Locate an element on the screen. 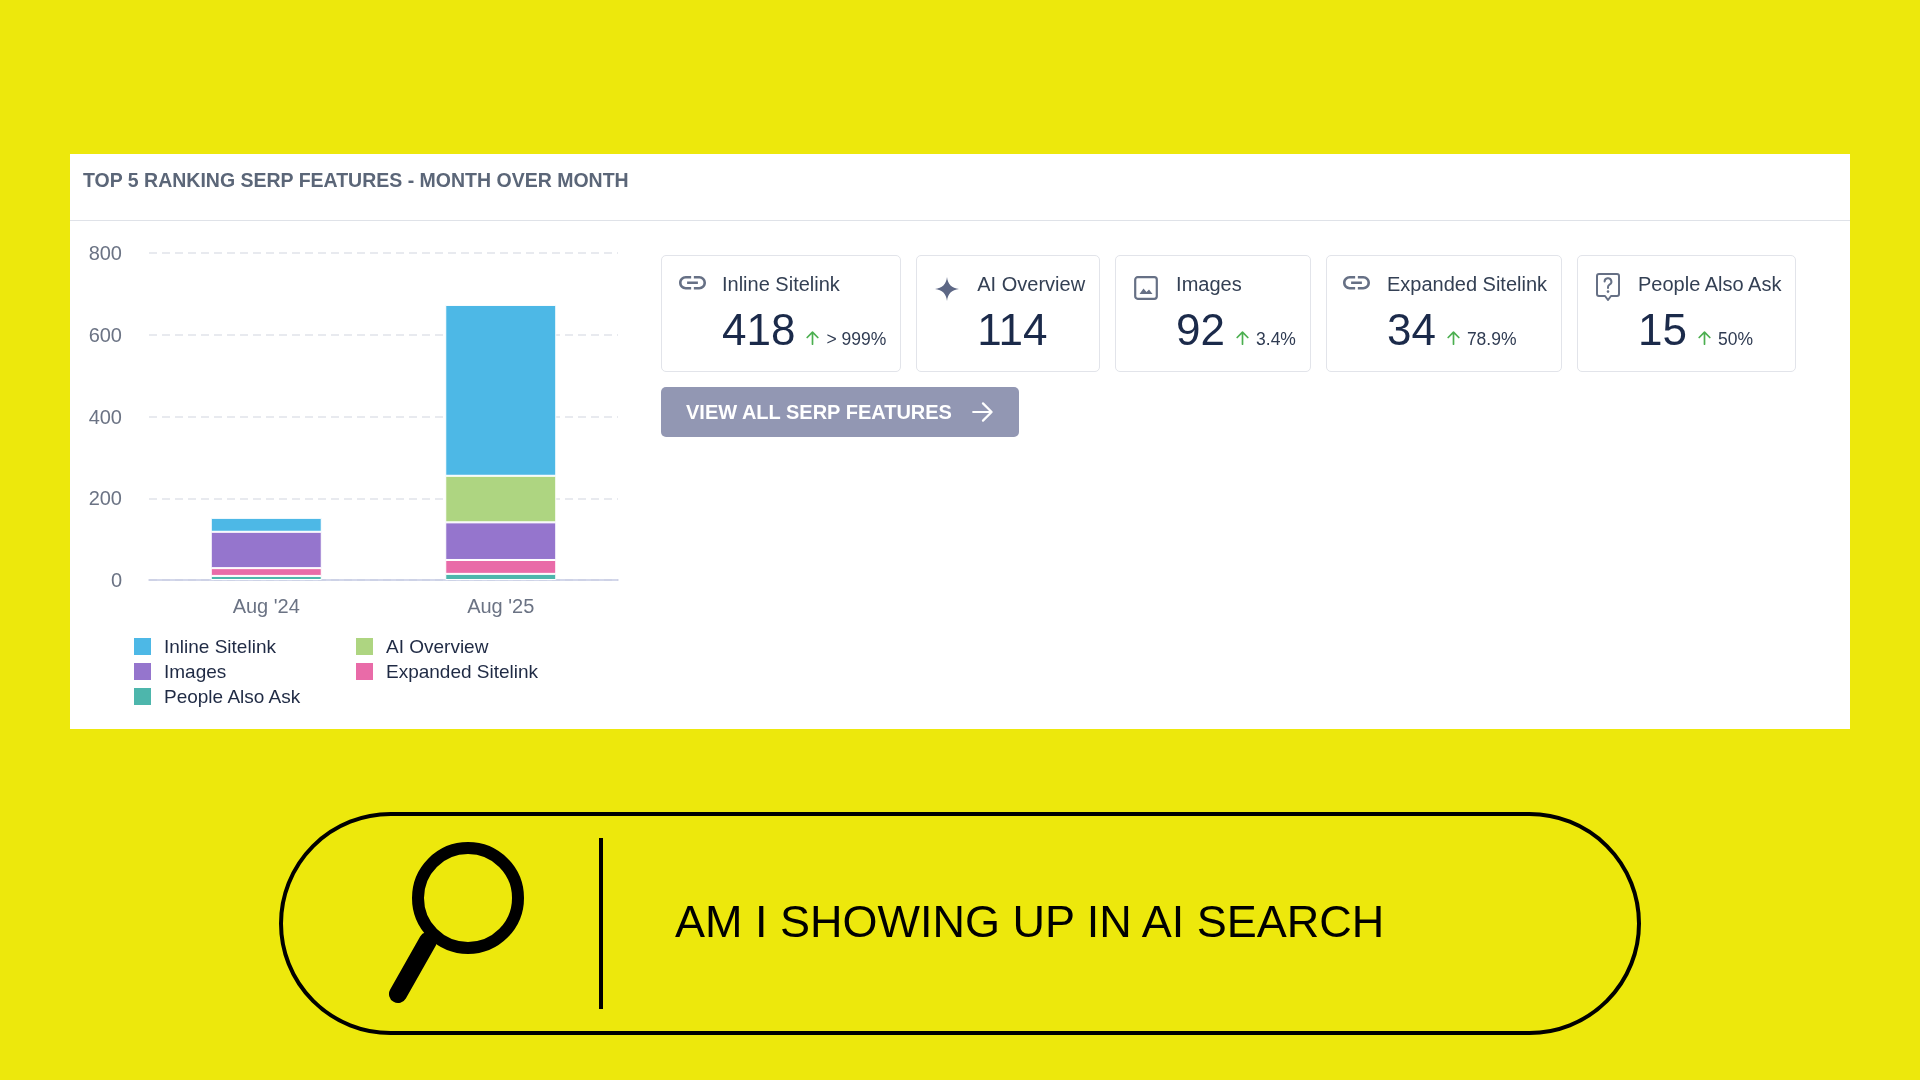 Image resolution: width=1920 pixels, height=1080 pixels. x-tick-label: Aug '24 is located at coordinates (266, 606).